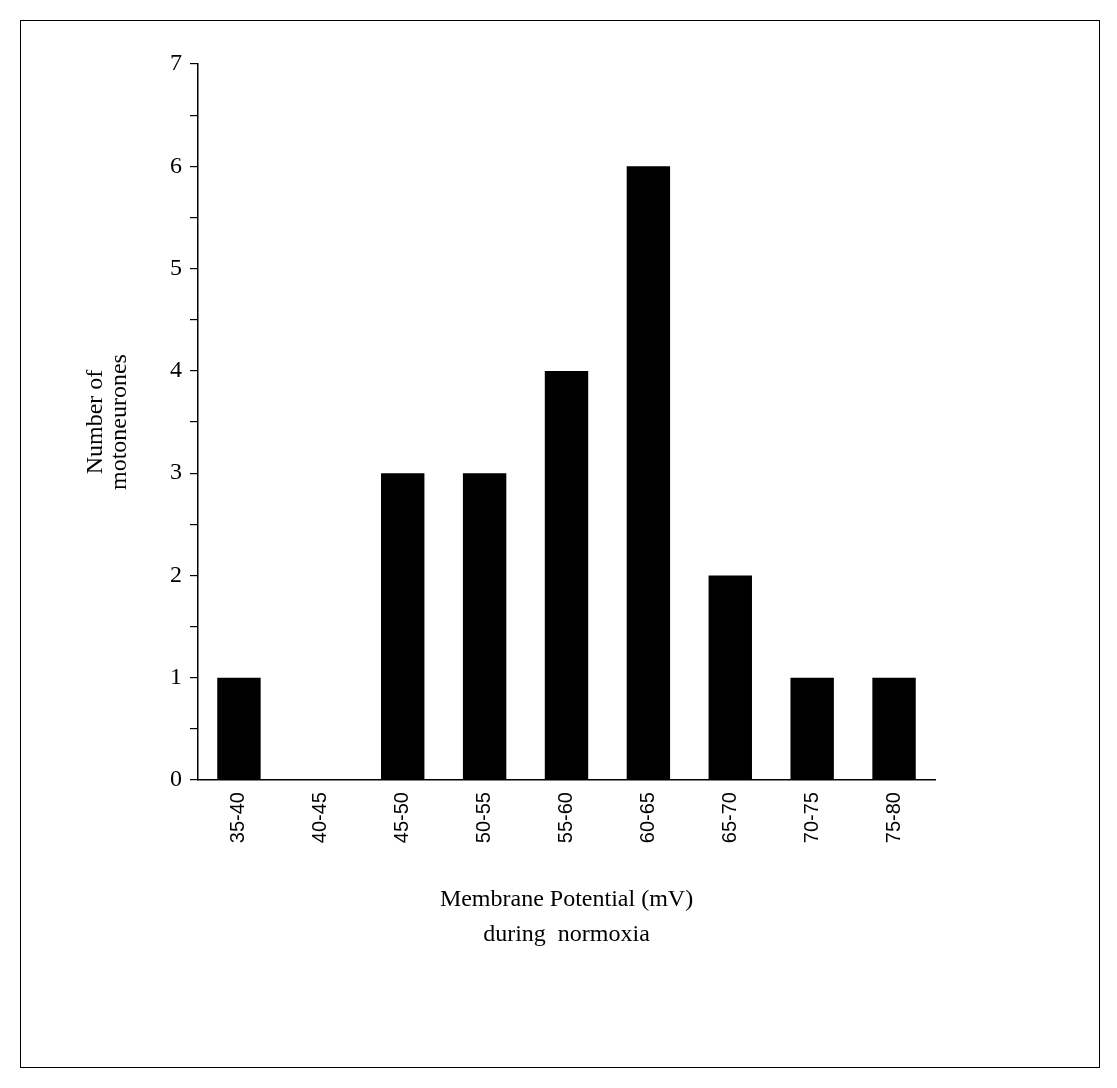 Image resolution: width=1117 pixels, height=1088 pixels. I want to click on x-tick-label: 65-70, so click(728, 818).